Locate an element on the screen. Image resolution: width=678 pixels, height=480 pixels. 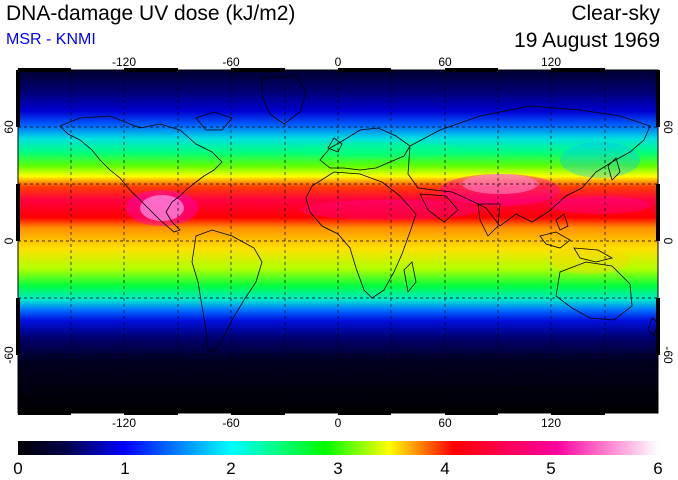
sky-condition-label: Clear-sky is located at coordinates (615, 13).